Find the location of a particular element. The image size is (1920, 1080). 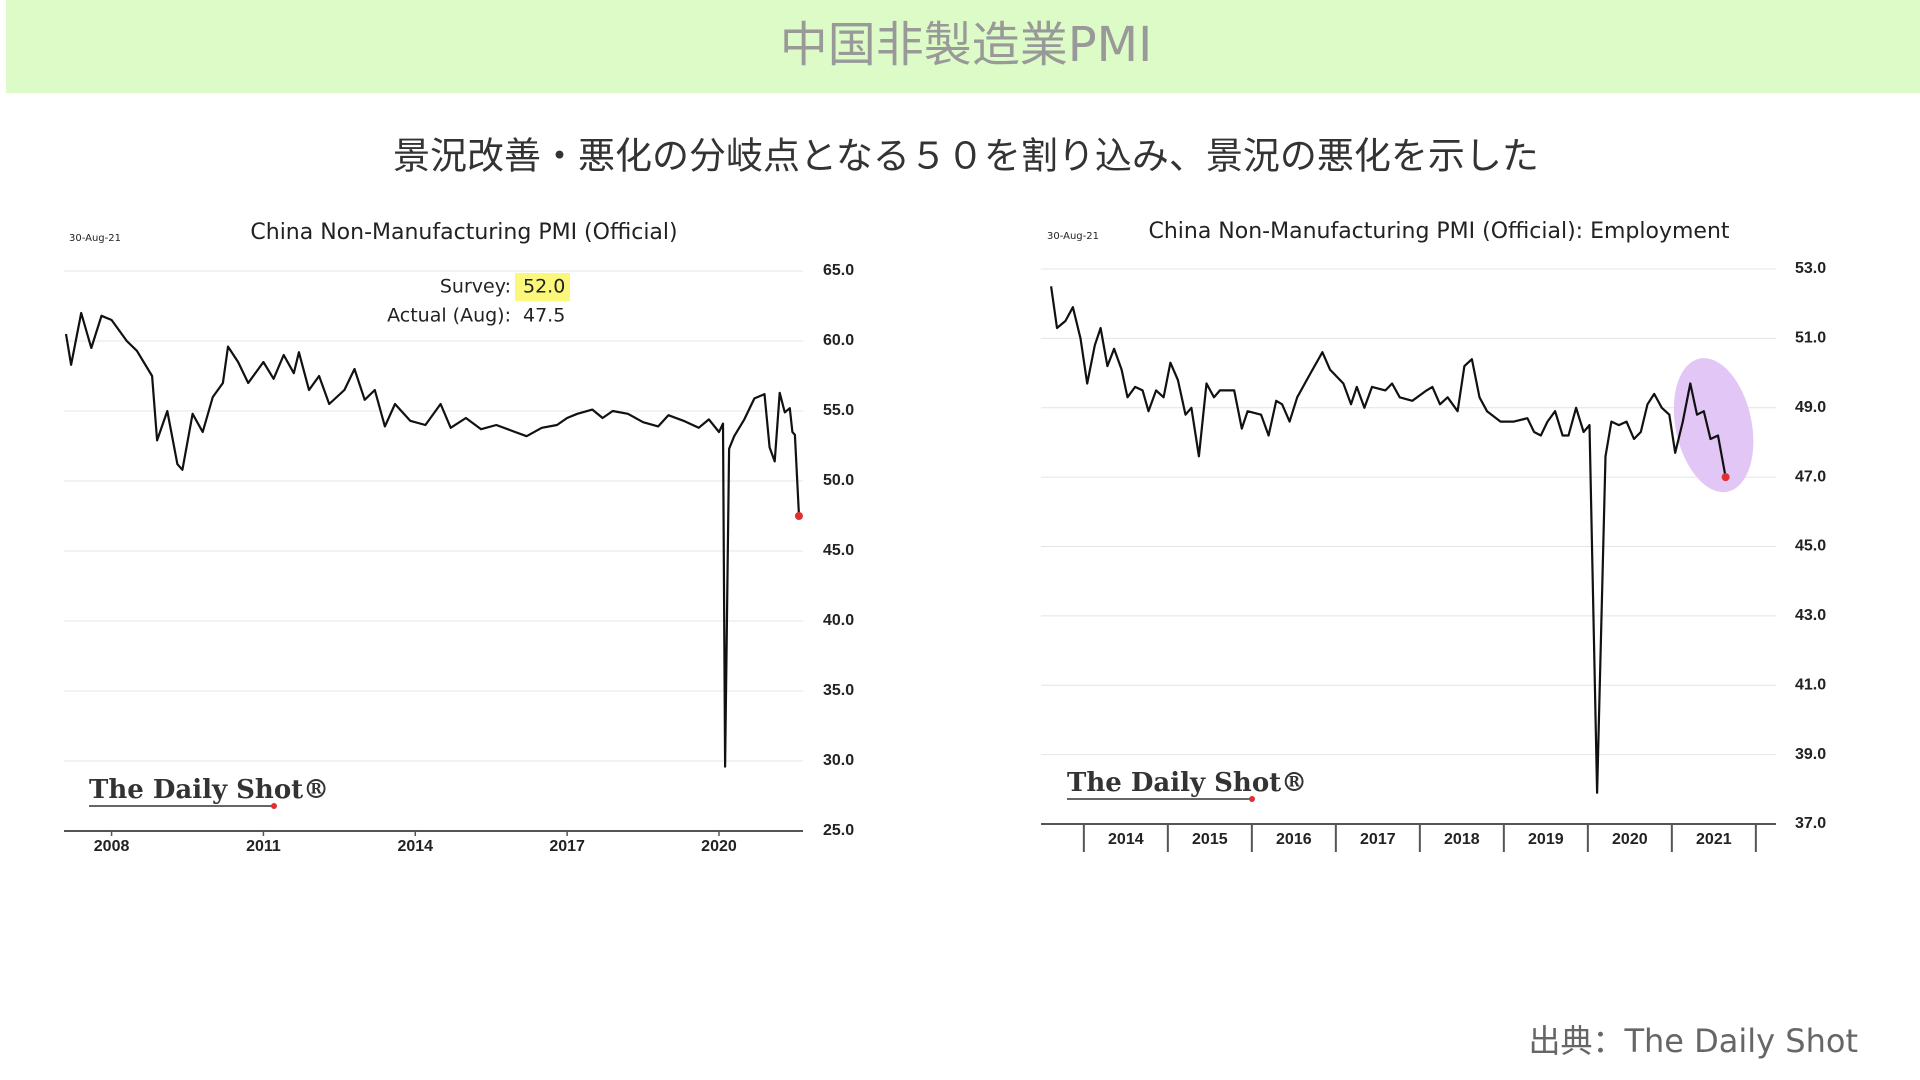

x-tick-label: 2008 is located at coordinates (112, 846).